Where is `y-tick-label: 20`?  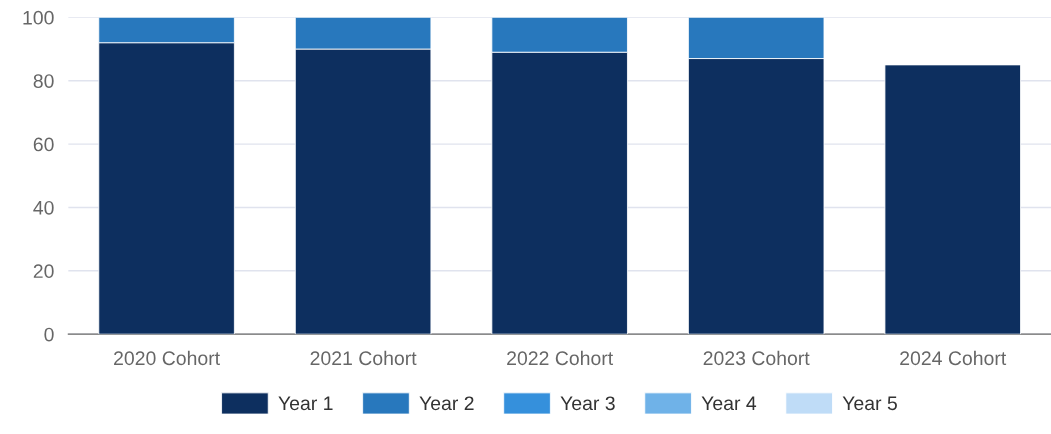
y-tick-label: 20 is located at coordinates (43, 271).